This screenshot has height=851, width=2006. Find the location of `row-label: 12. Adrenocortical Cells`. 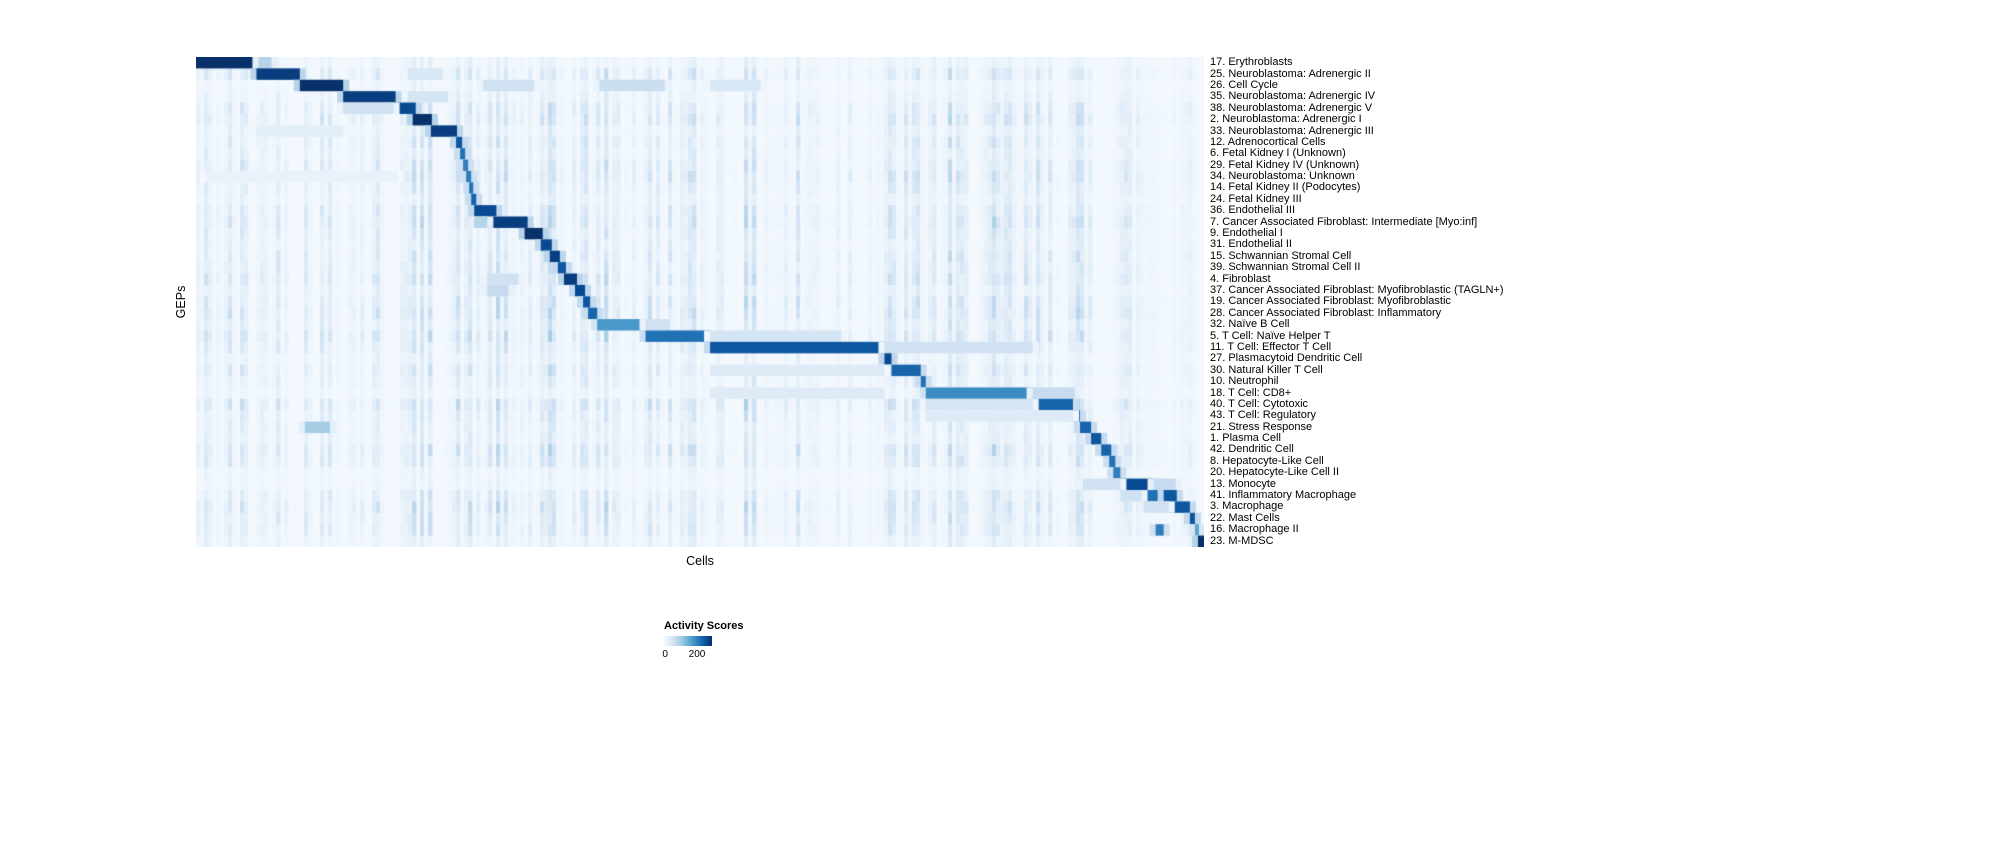

row-label: 12. Adrenocortical Cells is located at coordinates (1268, 141).